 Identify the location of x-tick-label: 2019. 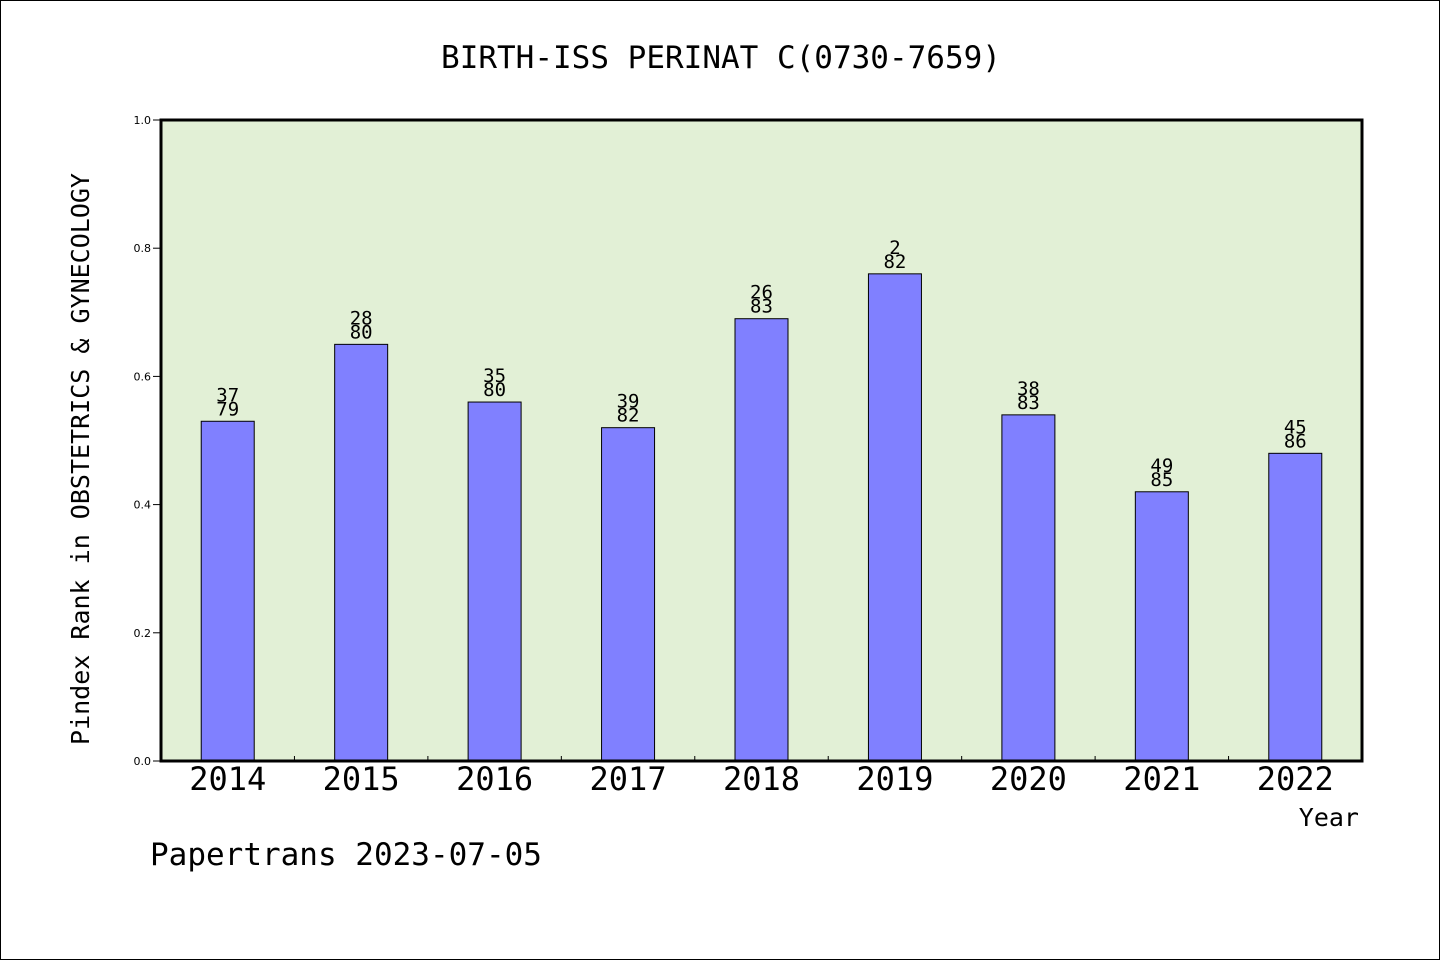
(894, 779).